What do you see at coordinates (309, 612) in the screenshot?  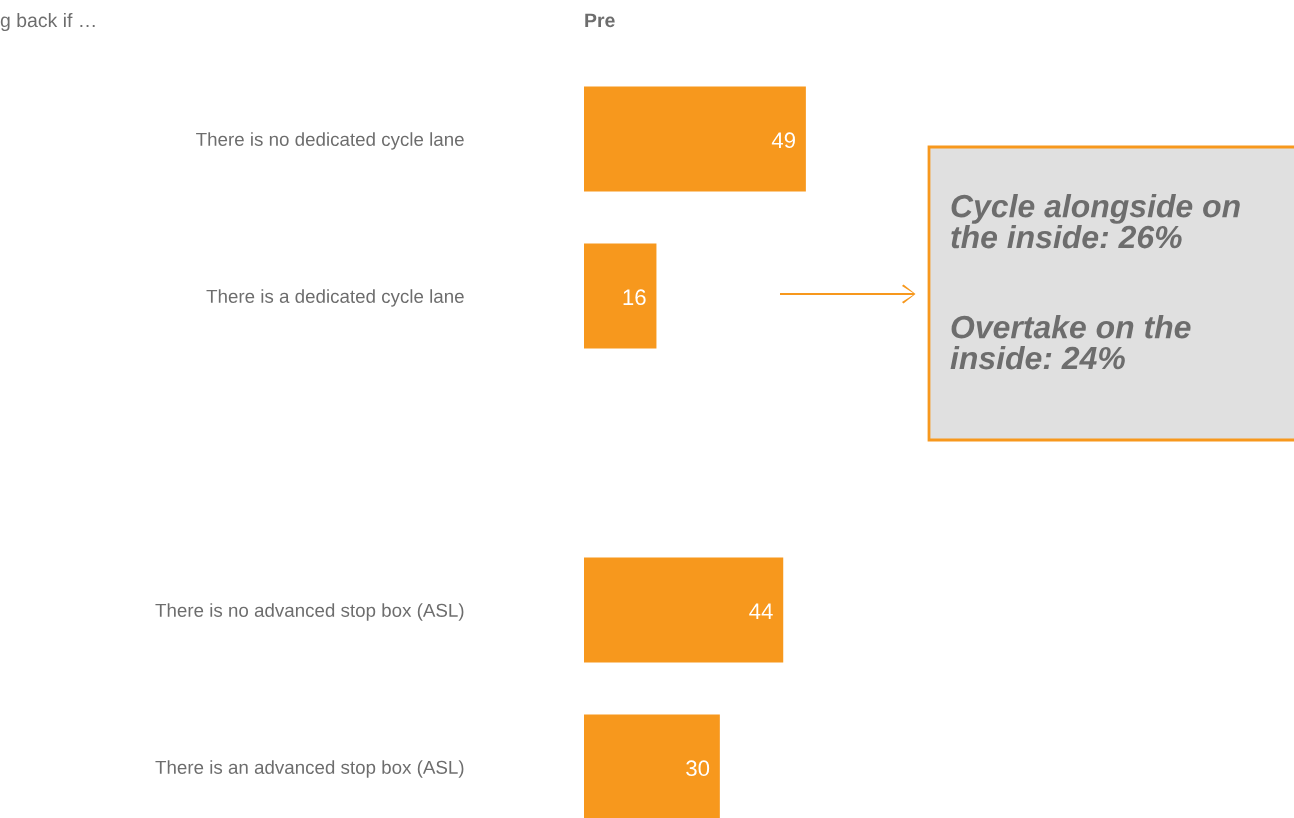 I see `y-tick-label: There is no advanced stop box (ASL)` at bounding box center [309, 612].